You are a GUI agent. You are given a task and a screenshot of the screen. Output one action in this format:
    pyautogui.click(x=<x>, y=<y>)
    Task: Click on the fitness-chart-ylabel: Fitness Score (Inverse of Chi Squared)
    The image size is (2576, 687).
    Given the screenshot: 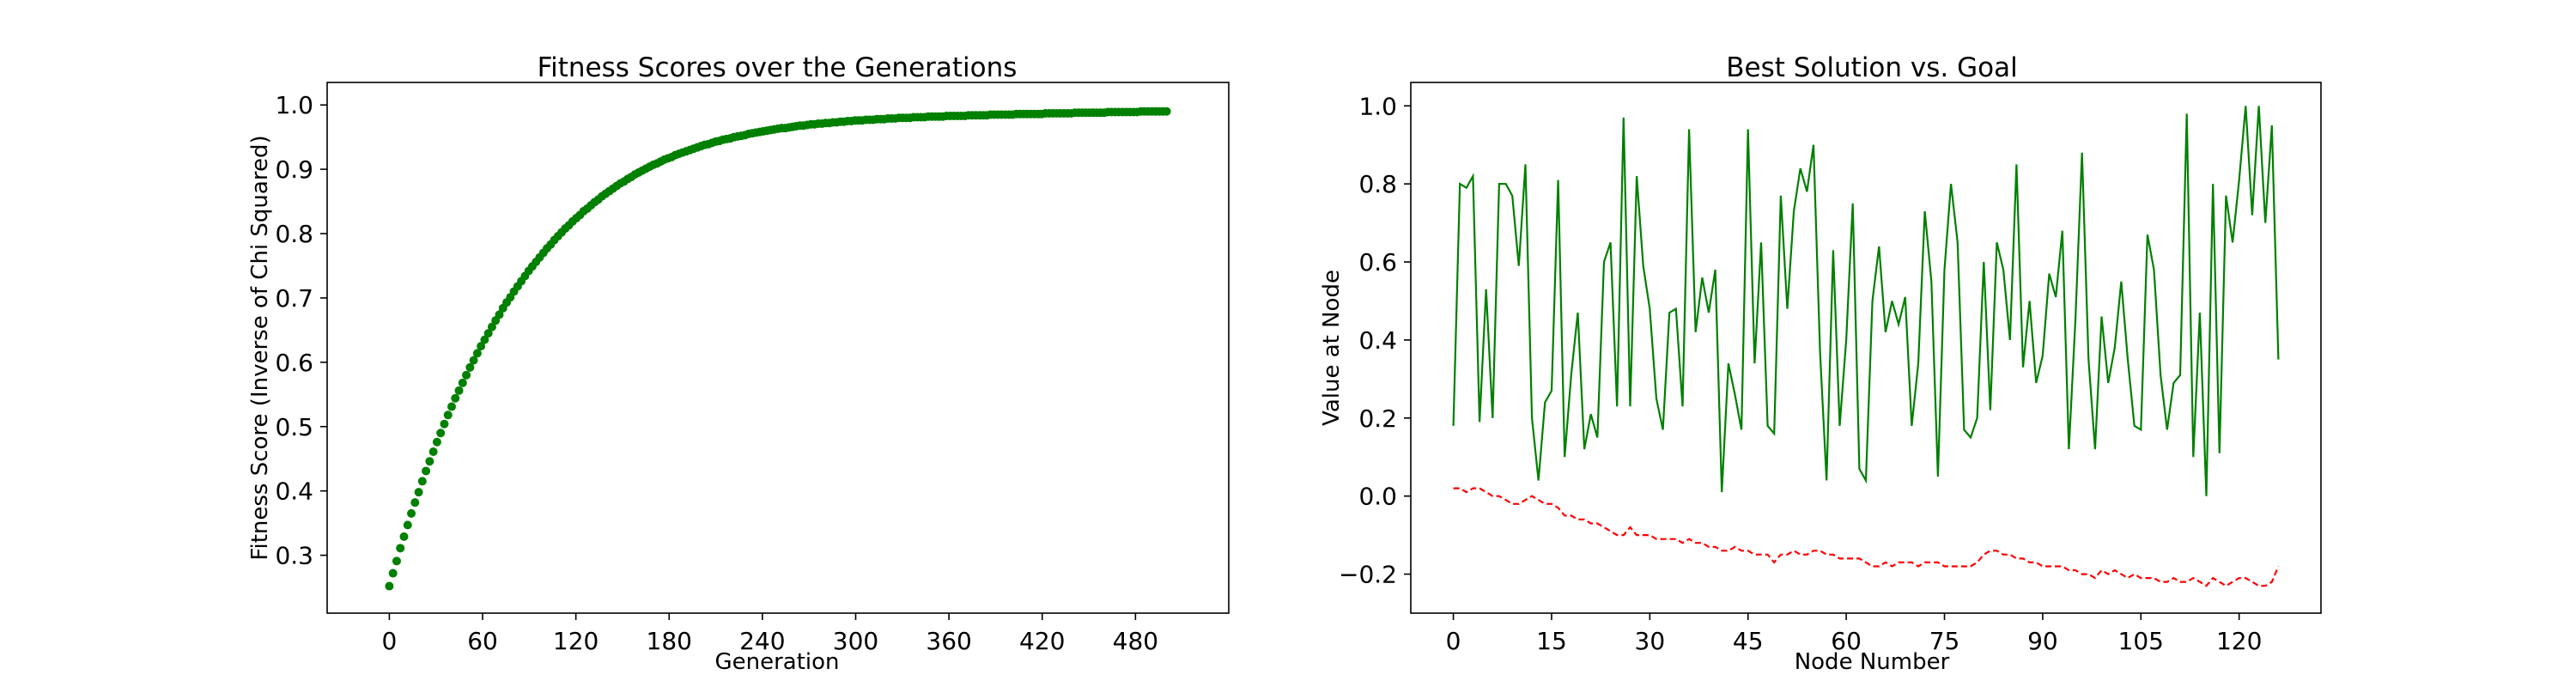 What is the action you would take?
    pyautogui.click(x=260, y=347)
    